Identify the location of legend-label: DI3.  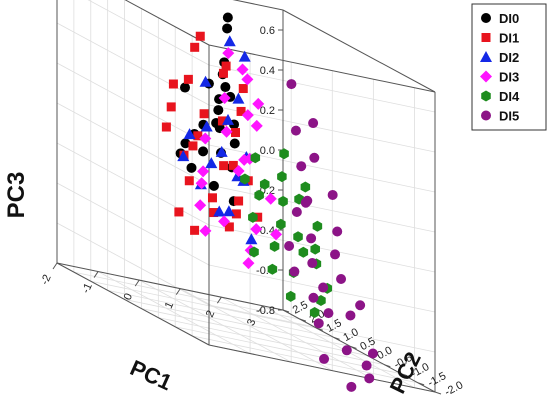
(509, 77).